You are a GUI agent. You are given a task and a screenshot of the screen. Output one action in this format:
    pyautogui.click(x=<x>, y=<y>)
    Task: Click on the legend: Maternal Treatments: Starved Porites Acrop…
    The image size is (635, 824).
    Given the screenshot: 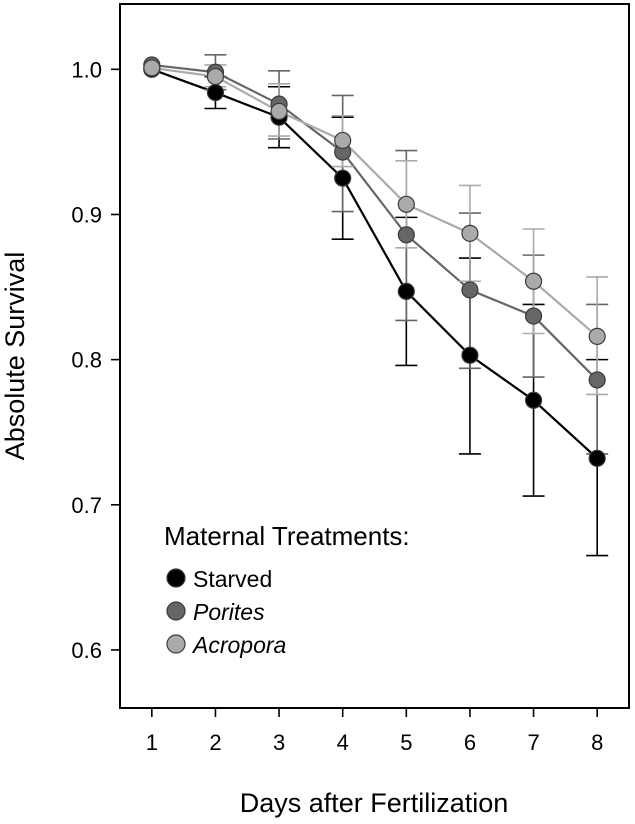 What is the action you would take?
    pyautogui.click(x=287, y=589)
    